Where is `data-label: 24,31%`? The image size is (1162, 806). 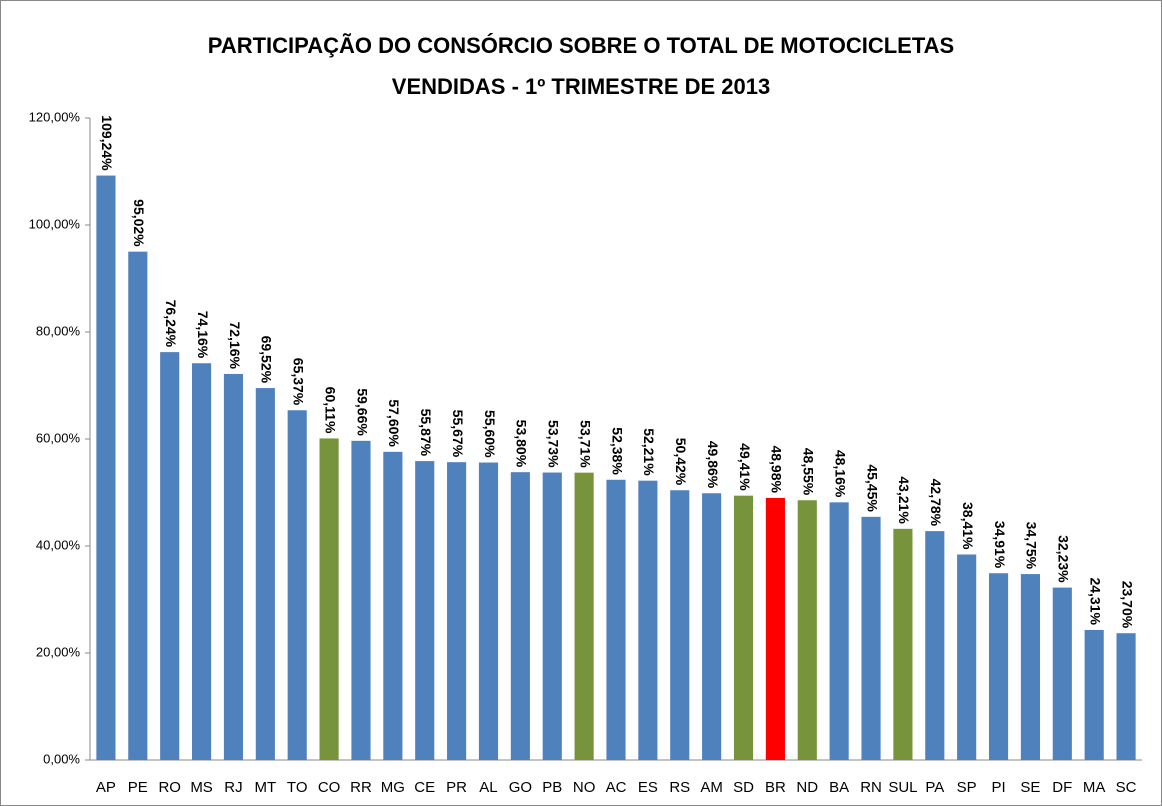 data-label: 24,31% is located at coordinates (1095, 601).